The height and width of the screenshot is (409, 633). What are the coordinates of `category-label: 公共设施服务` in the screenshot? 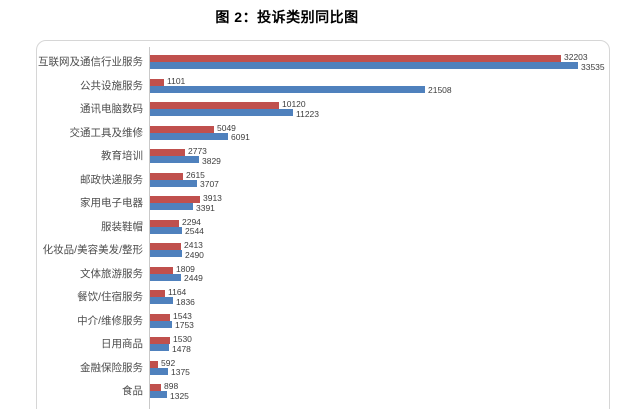 It's located at (111, 85).